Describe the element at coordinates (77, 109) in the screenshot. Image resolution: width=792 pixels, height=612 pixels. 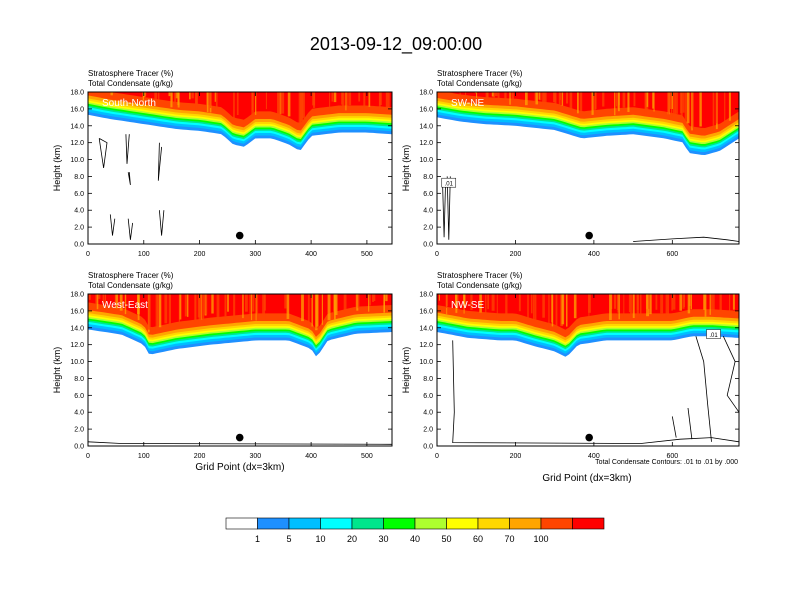
I see `y-tick-label: 16.0` at that location.